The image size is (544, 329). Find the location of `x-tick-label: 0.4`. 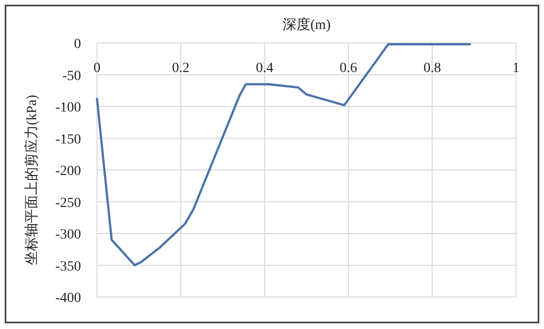

x-tick-label: 0.4 is located at coordinates (265, 68).